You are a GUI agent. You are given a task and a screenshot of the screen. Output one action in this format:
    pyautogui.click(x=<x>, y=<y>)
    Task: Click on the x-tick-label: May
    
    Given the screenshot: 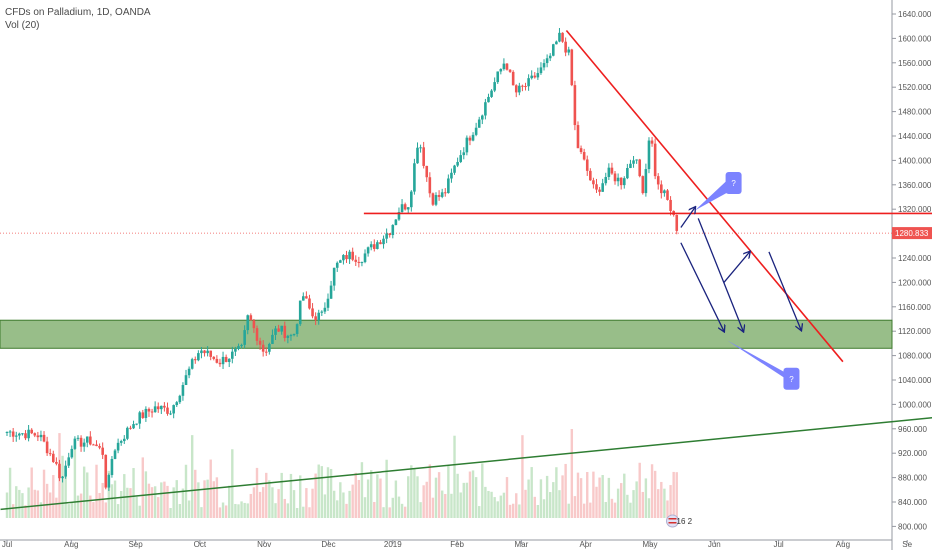 What is the action you would take?
    pyautogui.click(x=649, y=544)
    